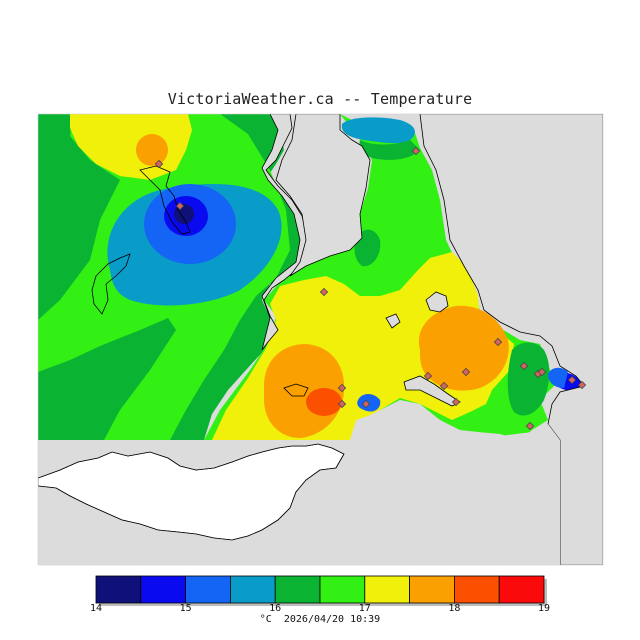 This screenshot has width=640, height=640. I want to click on legend-tick-label: 14, so click(96, 608).